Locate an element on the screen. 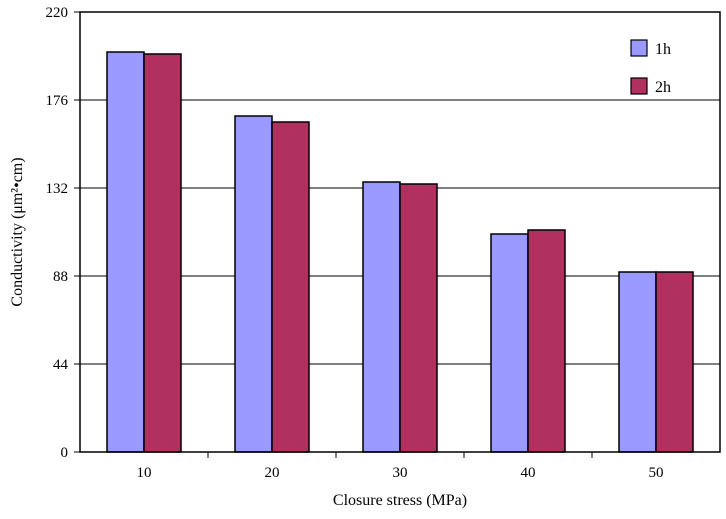 This screenshot has height=519, width=726. legend-label-2h: 2h is located at coordinates (663, 87).